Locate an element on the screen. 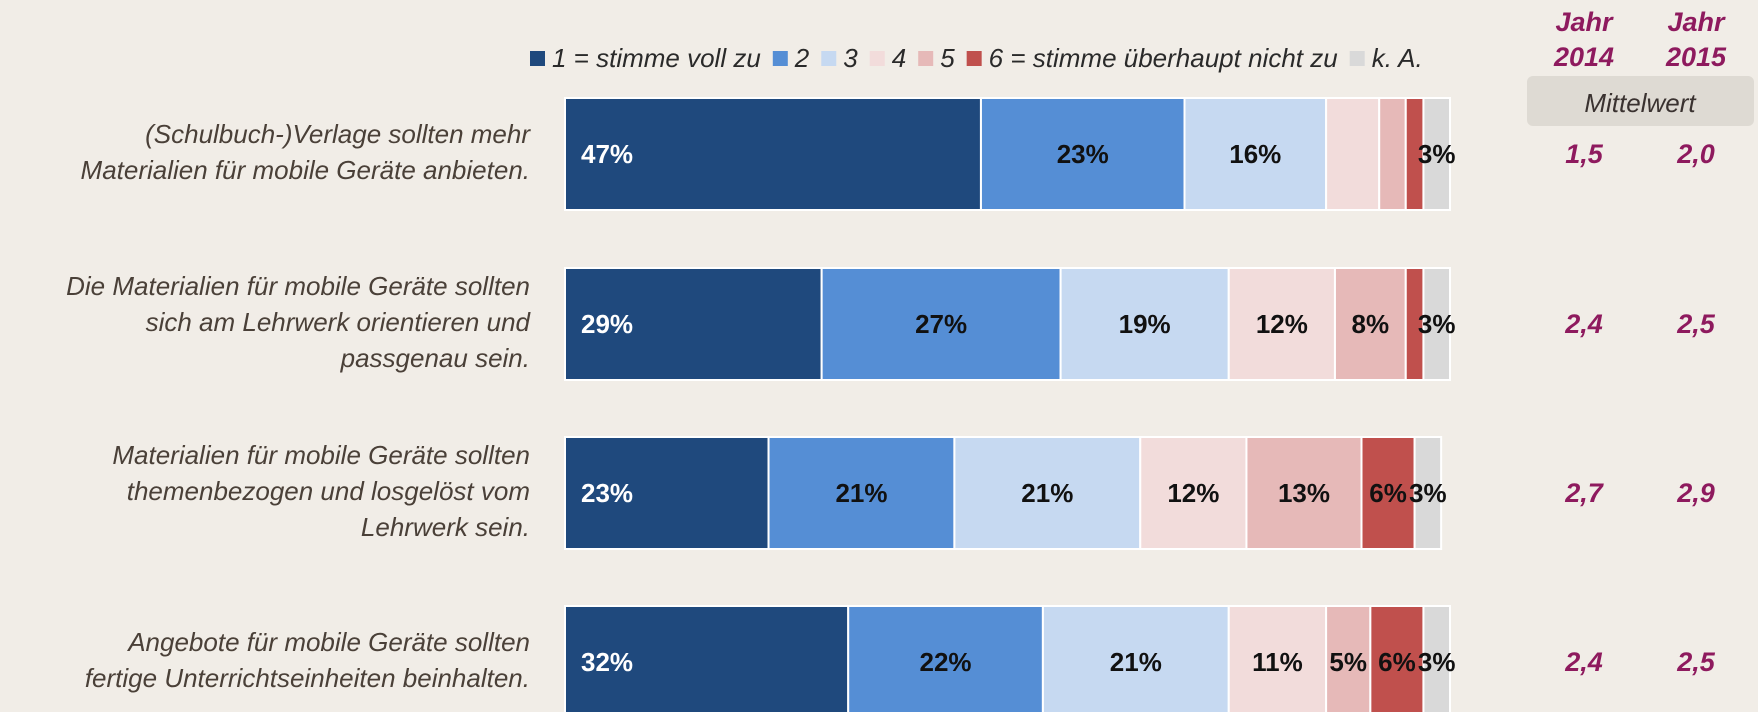 This screenshot has width=1758, height=712. data-label: 27% is located at coordinates (941, 324).